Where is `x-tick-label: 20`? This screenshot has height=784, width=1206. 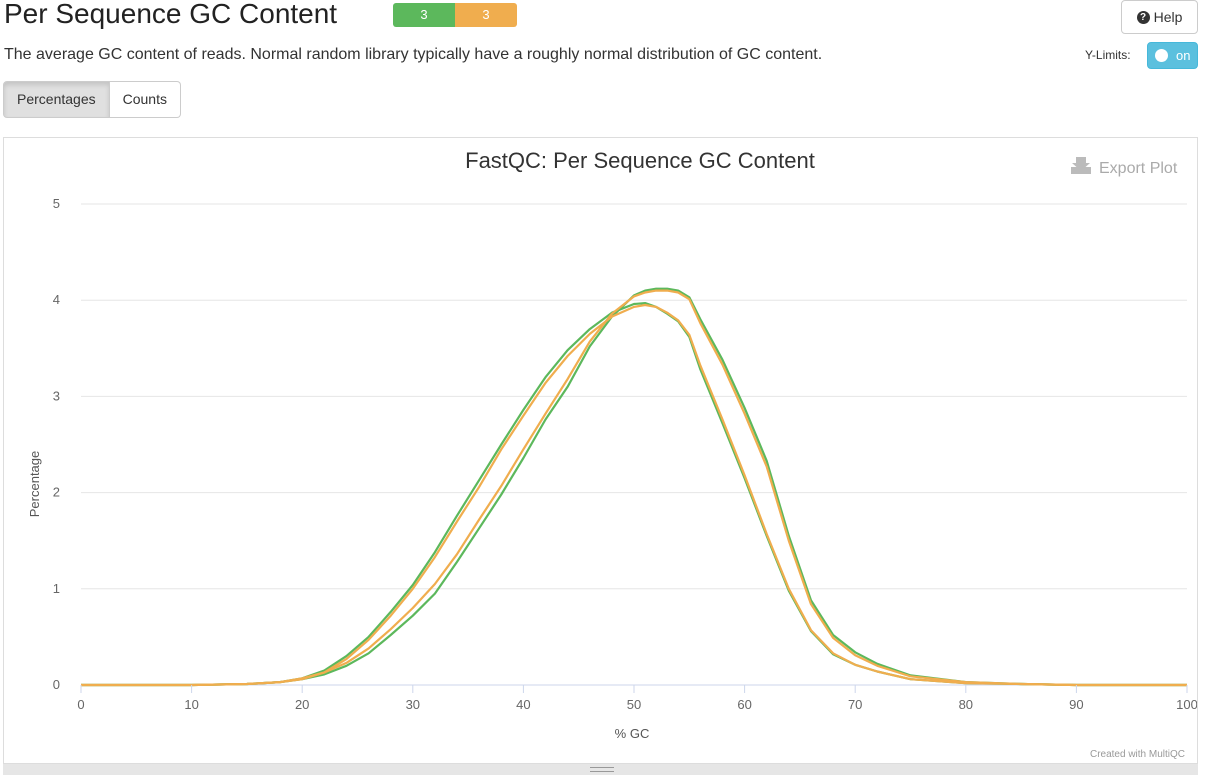 x-tick-label: 20 is located at coordinates (302, 704).